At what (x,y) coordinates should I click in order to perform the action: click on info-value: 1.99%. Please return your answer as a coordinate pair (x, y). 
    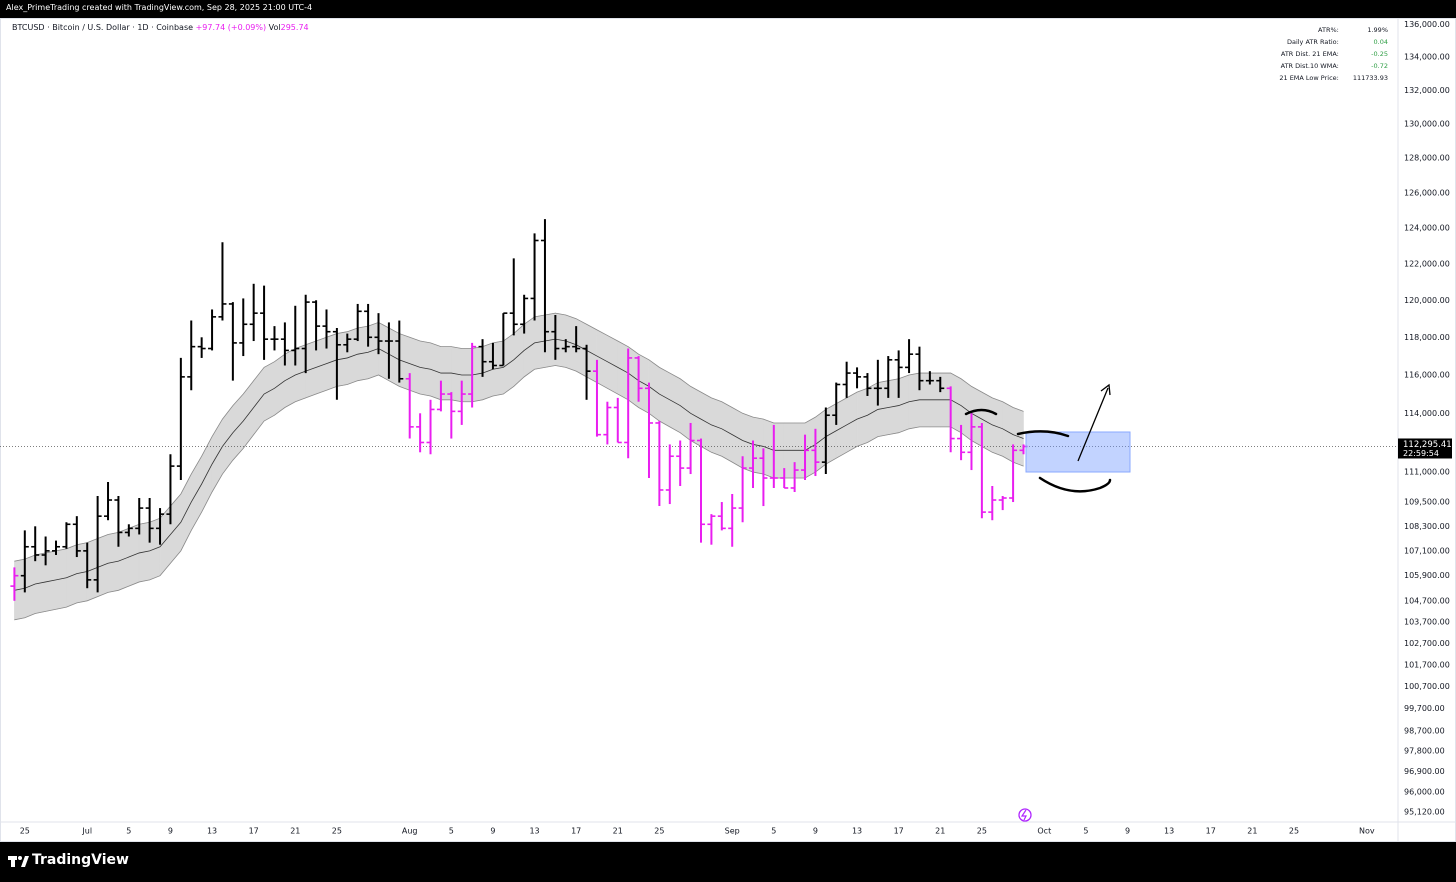
    Looking at the image, I should click on (1377, 30).